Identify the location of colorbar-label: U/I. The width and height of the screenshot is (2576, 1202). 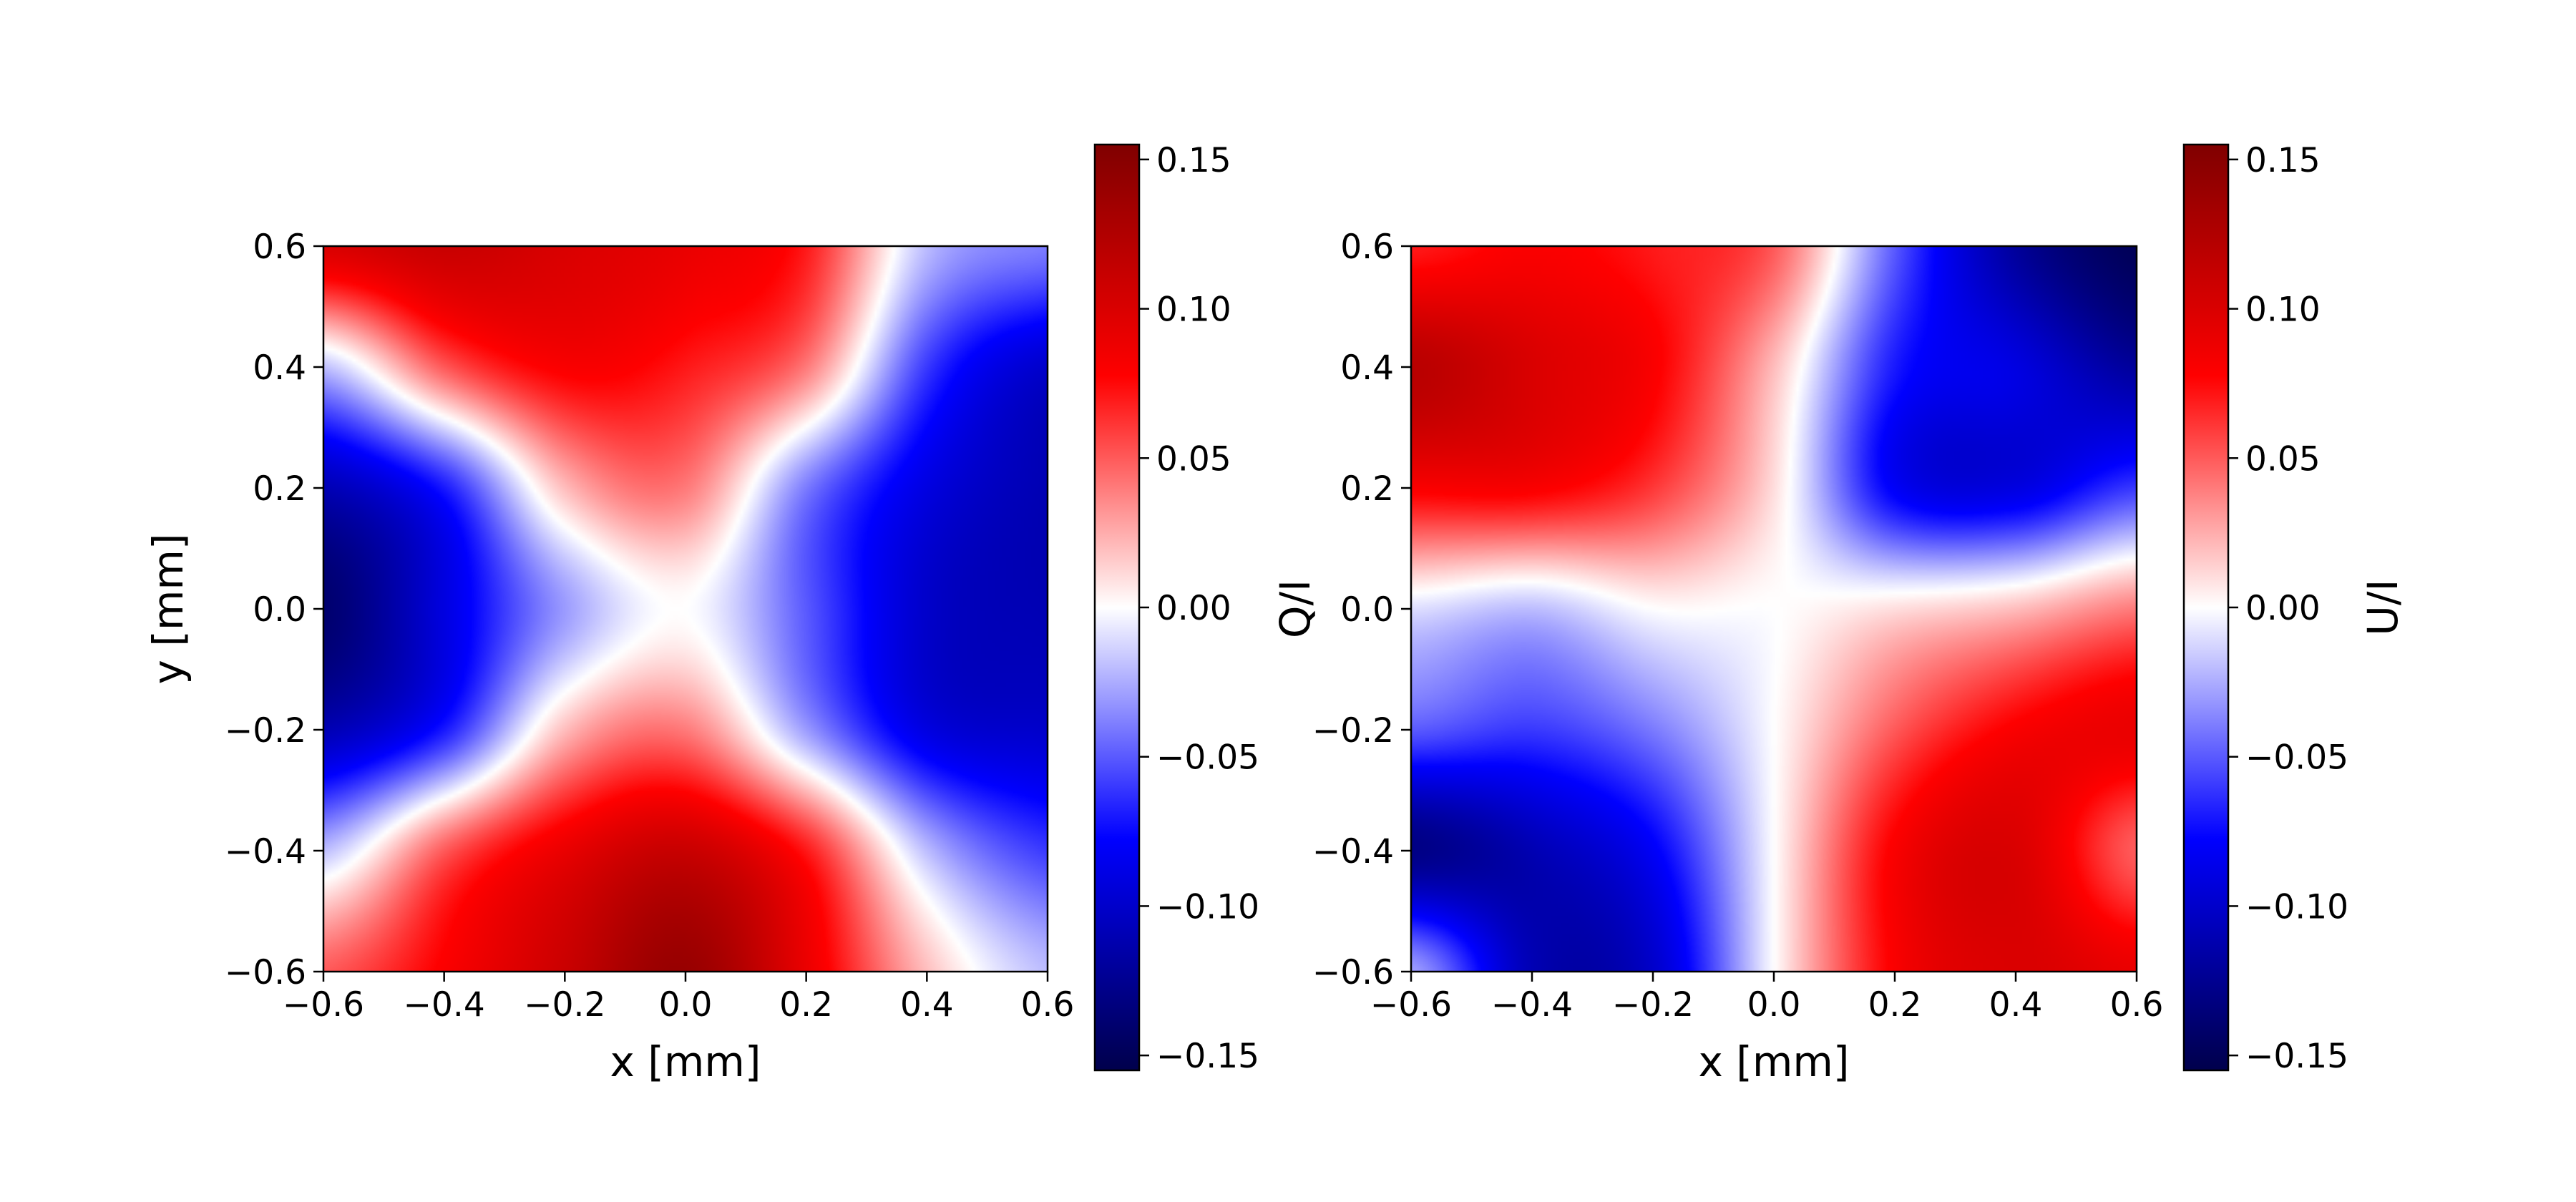
(2382, 607).